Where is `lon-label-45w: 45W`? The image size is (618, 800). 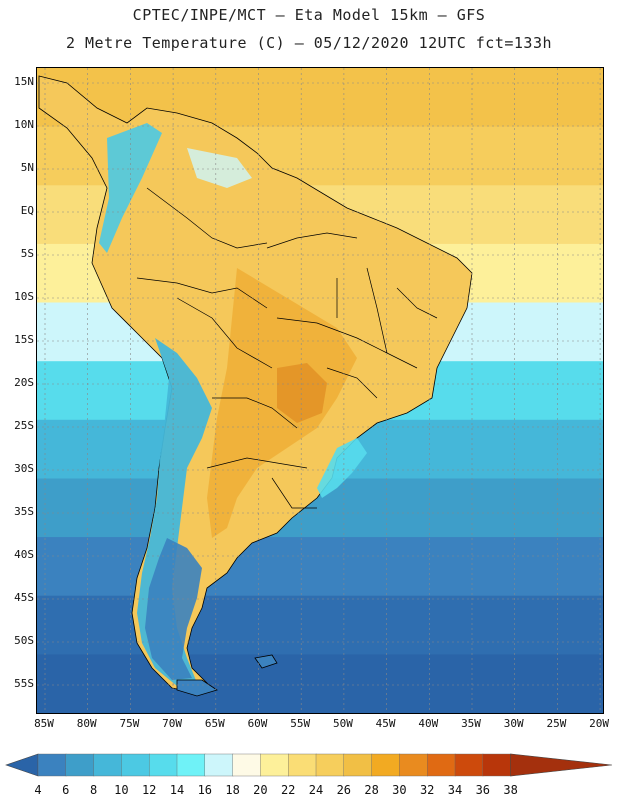 lon-label-45w: 45W is located at coordinates (385, 723).